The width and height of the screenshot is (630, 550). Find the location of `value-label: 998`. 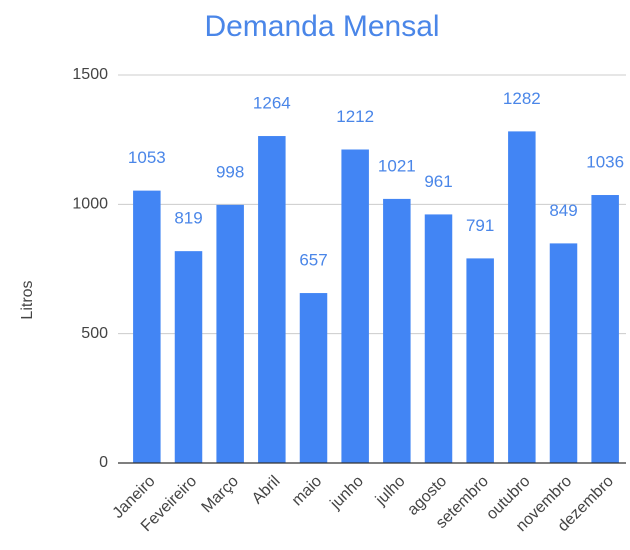

value-label: 998 is located at coordinates (230, 171).